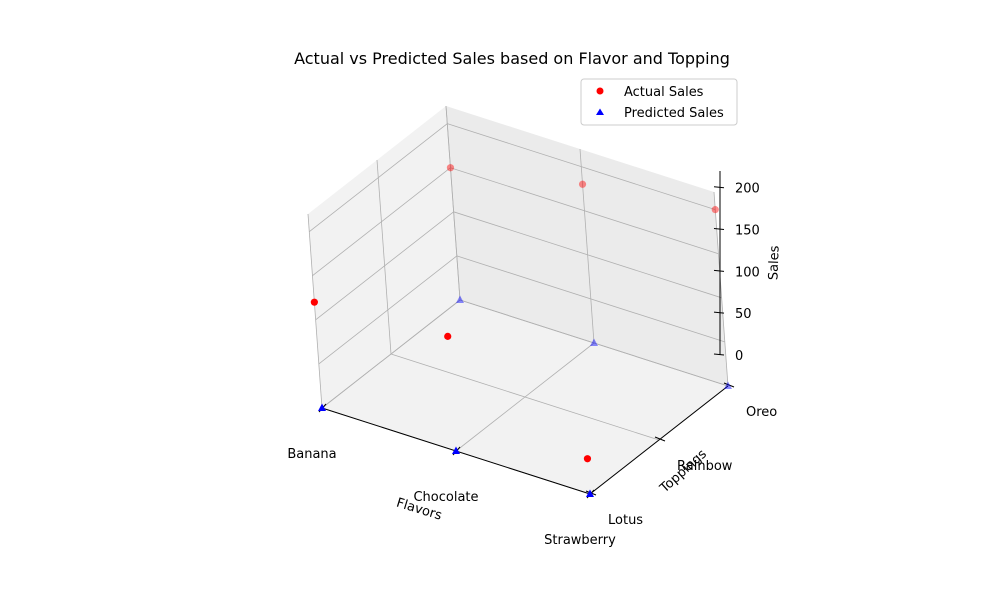 The height and width of the screenshot is (600, 1000). Describe the element at coordinates (580, 540) in the screenshot. I see `x-tick-label: Strawberry` at that location.